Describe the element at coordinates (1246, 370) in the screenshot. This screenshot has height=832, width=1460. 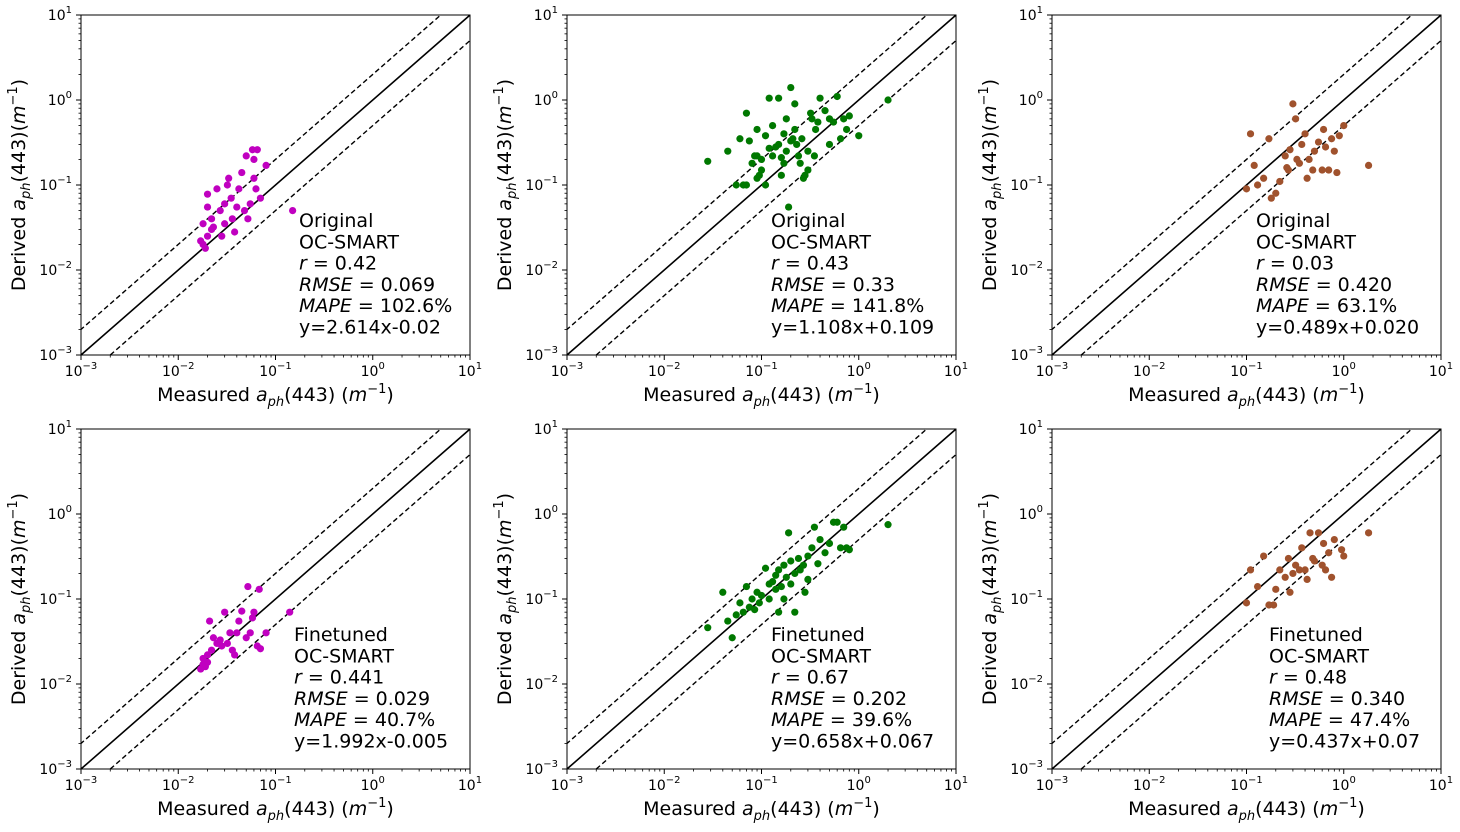
I see `x-tick-label: 10⁻¹` at that location.